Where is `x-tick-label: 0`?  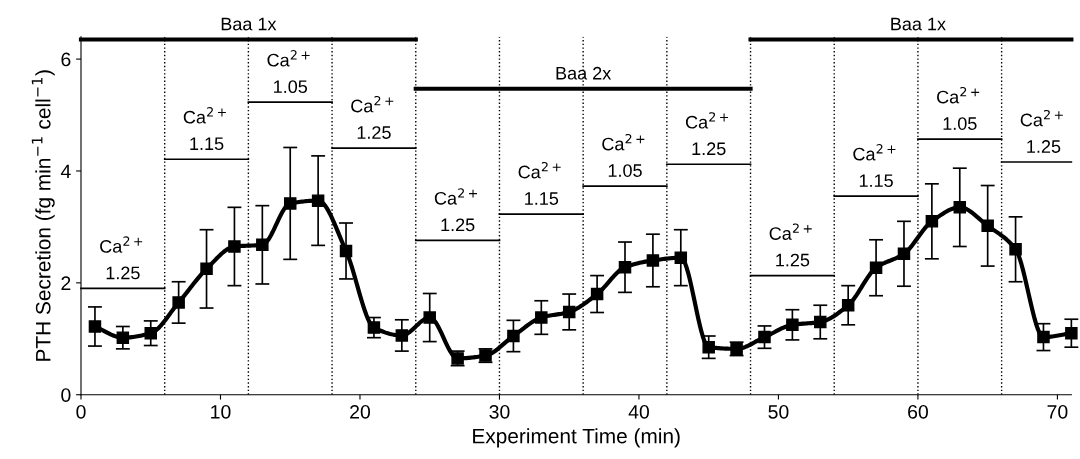
x-tick-label: 0 is located at coordinates (81, 411).